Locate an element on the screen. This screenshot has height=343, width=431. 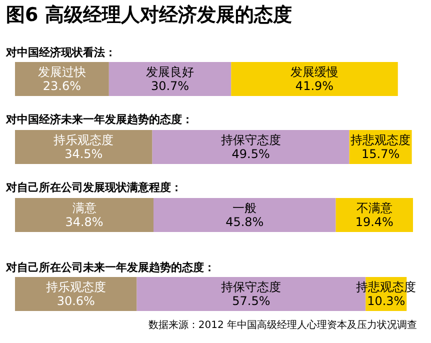
data-label: 19.4% is located at coordinates (374, 222).